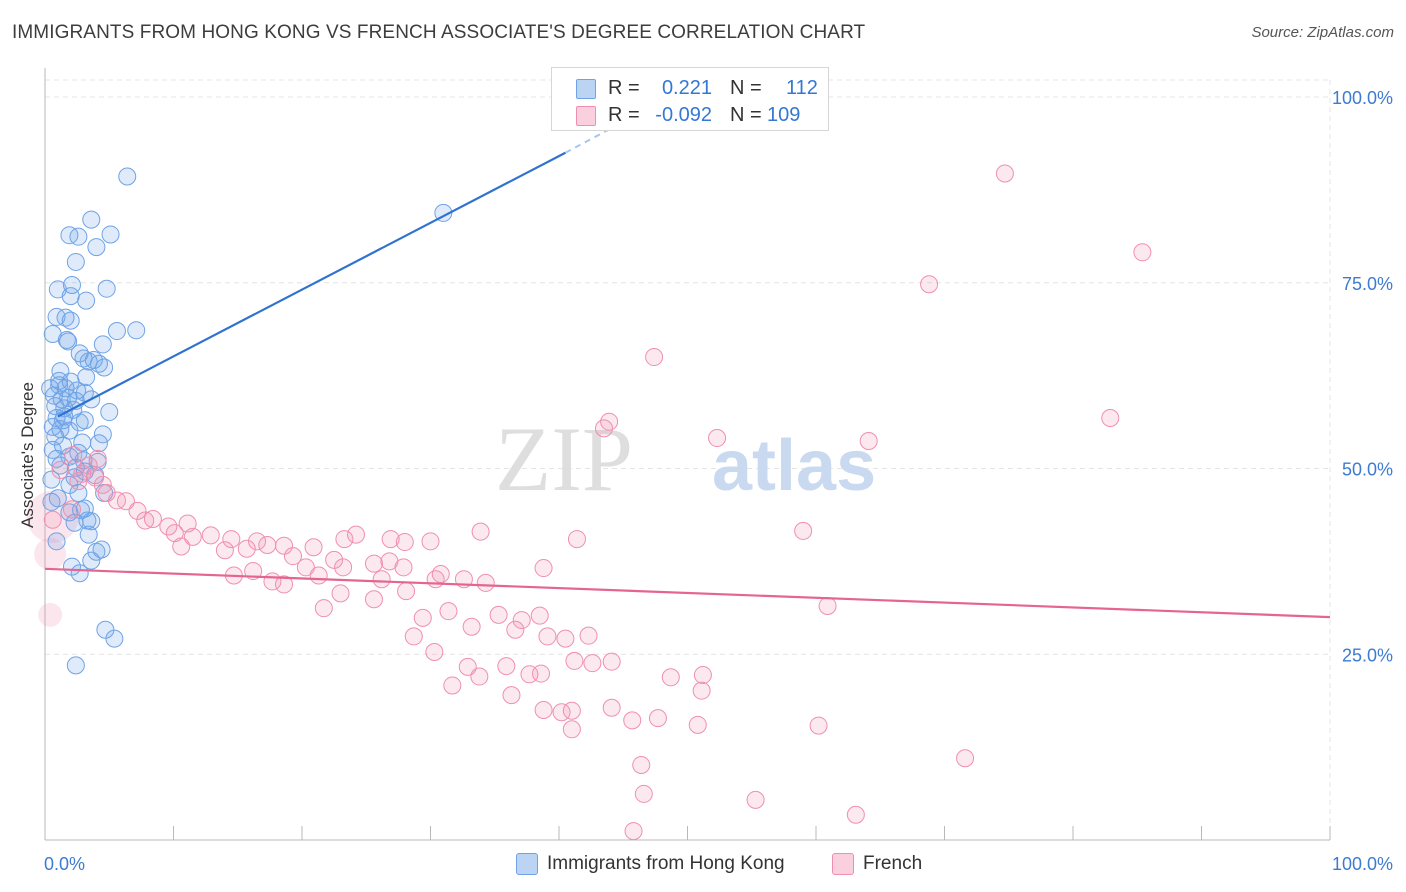 Image resolution: width=1406 pixels, height=892 pixels. I want to click on bottom-legend-label: French, so click(893, 863).